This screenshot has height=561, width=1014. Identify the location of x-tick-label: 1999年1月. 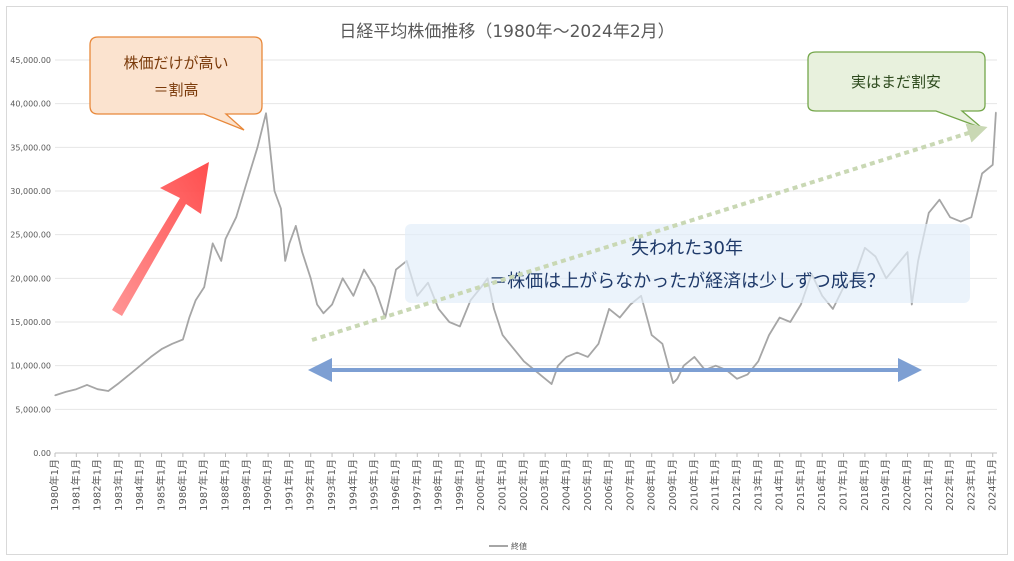
(459, 485).